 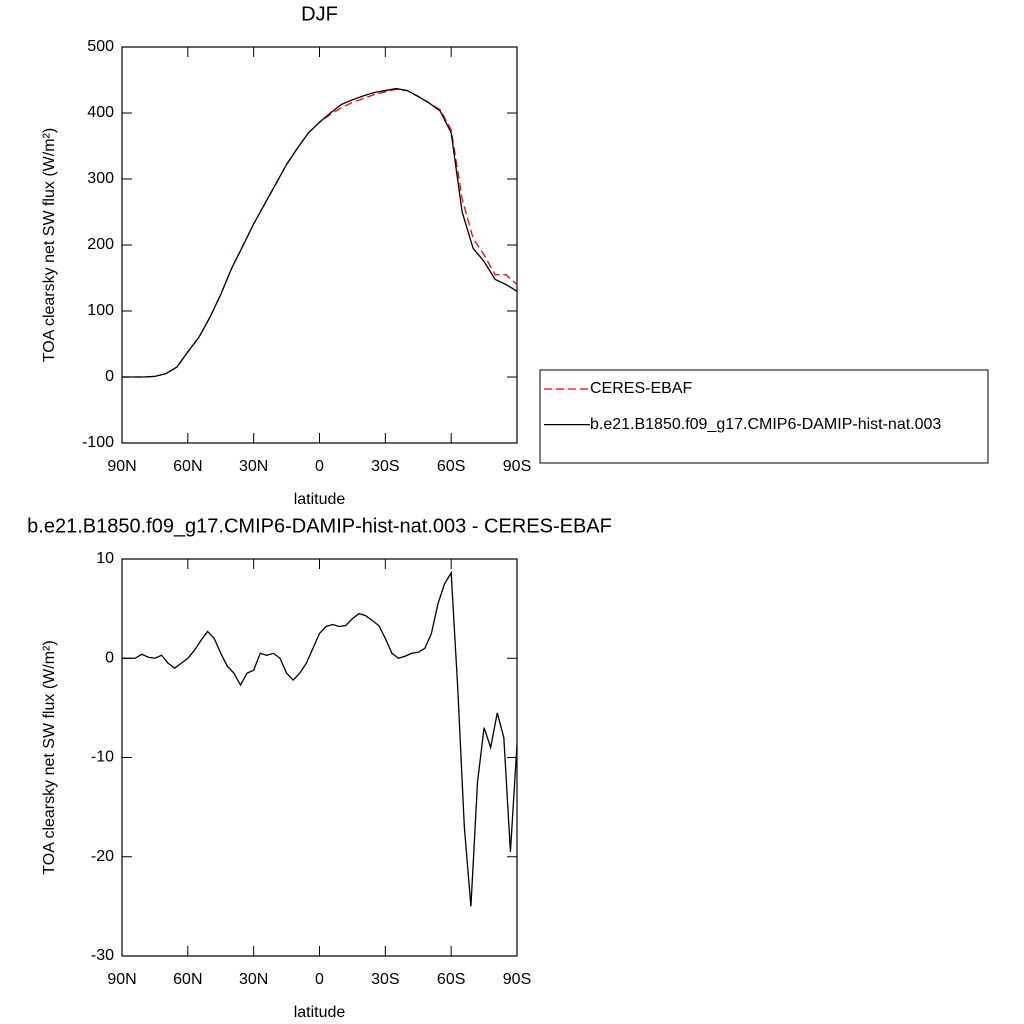 What do you see at coordinates (100, 244) in the screenshot?
I see `y-tick-label: 200` at bounding box center [100, 244].